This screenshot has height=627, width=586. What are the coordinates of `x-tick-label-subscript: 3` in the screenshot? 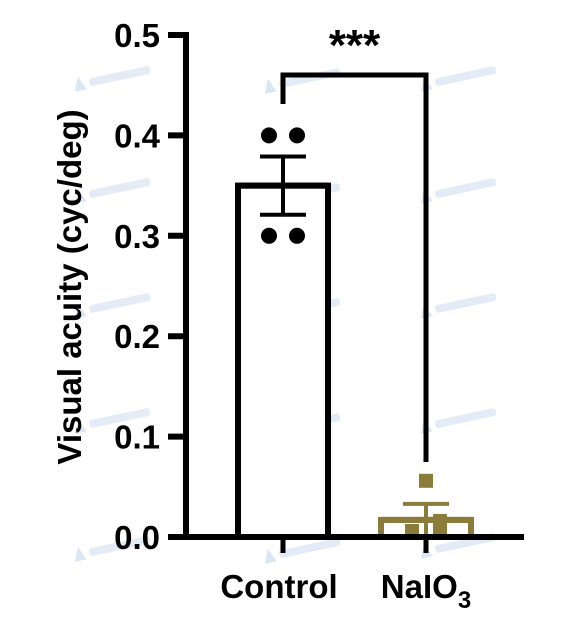 It's located at (464, 600).